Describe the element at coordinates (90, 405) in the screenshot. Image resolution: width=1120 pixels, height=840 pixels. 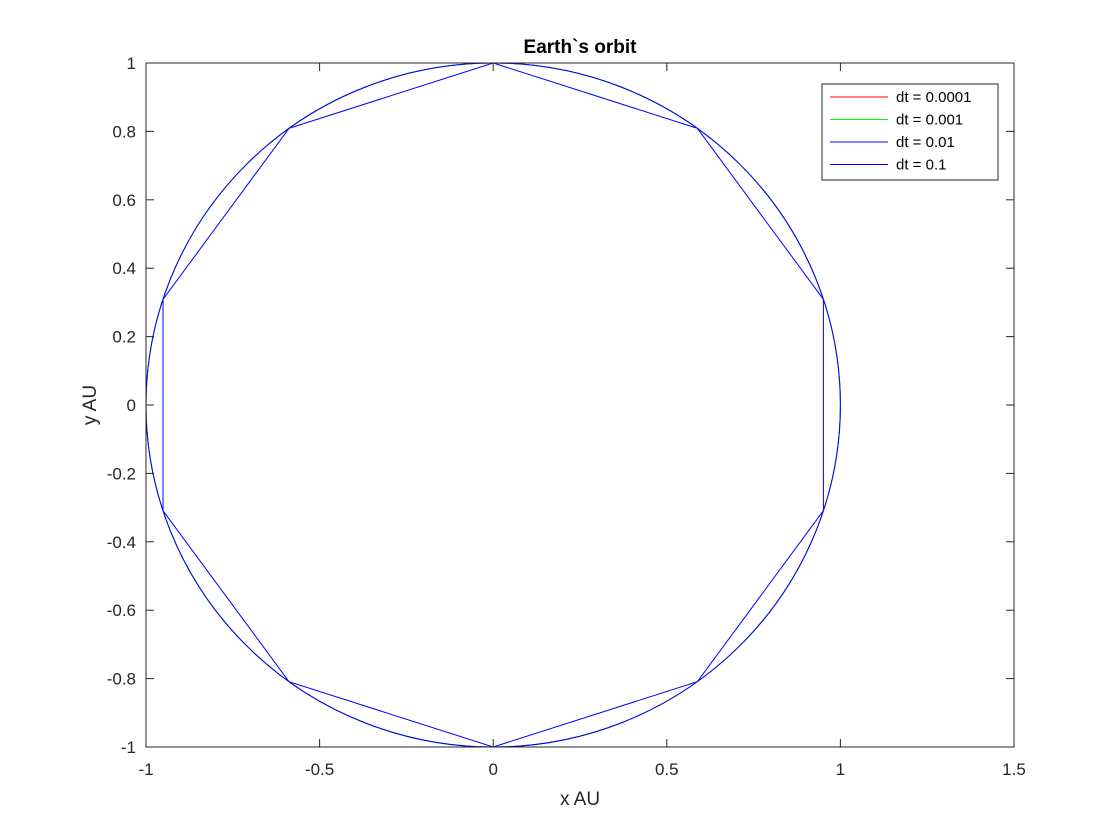
I see `y-axis-title: y AU` at that location.